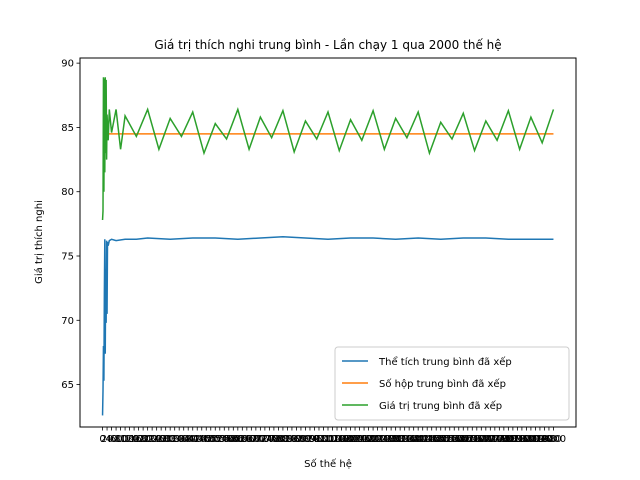  Describe the element at coordinates (260, 439) in the screenshot. I see `x-tick-label: 700` at that location.